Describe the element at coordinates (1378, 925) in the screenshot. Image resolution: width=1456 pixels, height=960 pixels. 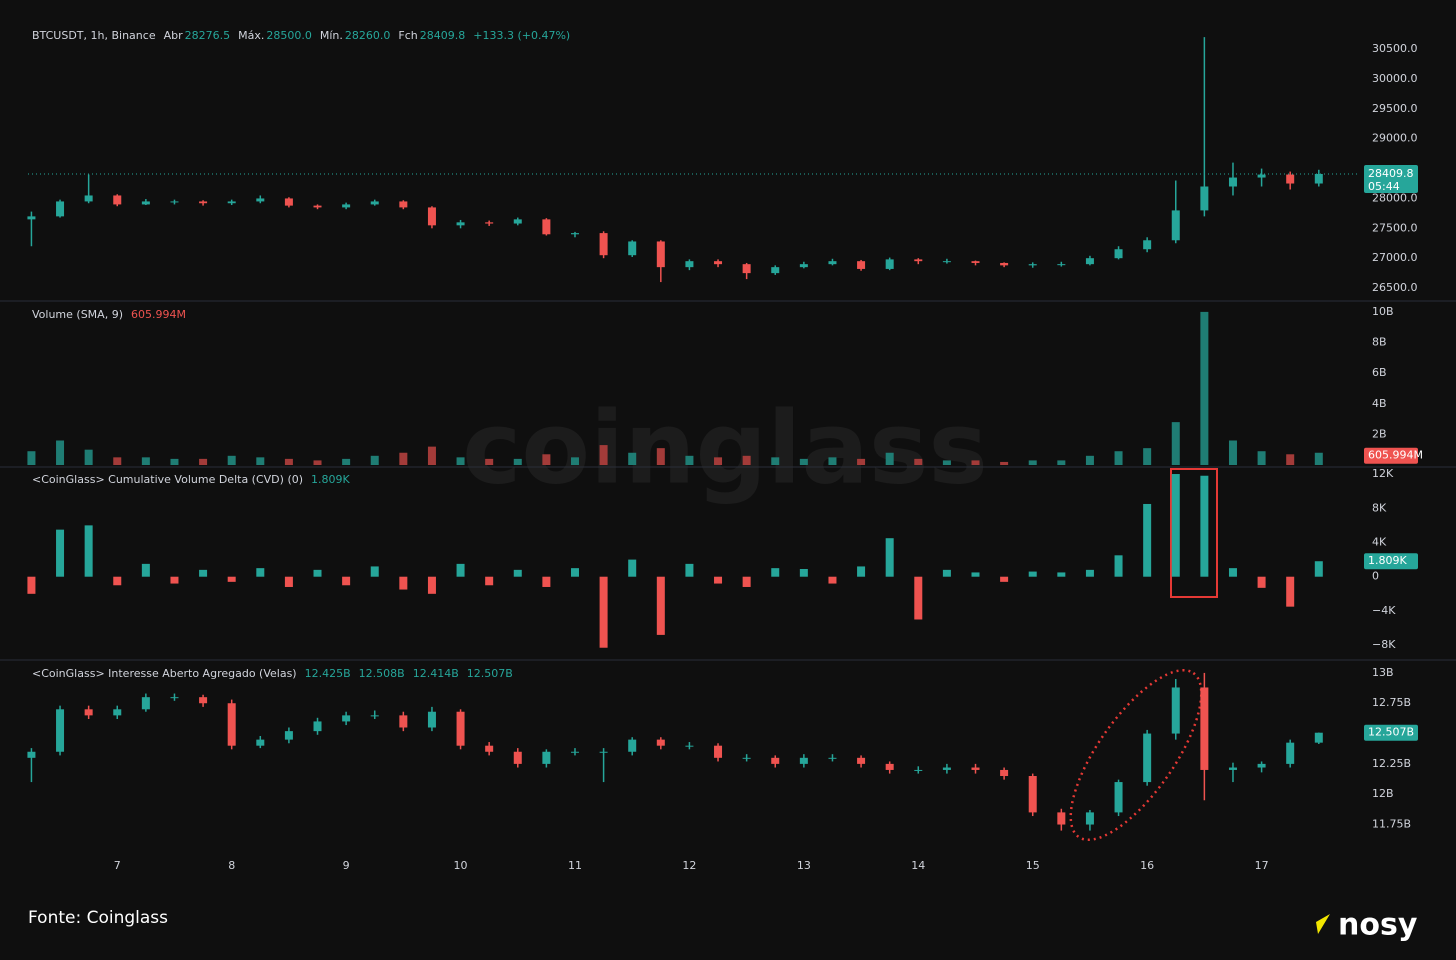
I see `brand: nosy` at that location.